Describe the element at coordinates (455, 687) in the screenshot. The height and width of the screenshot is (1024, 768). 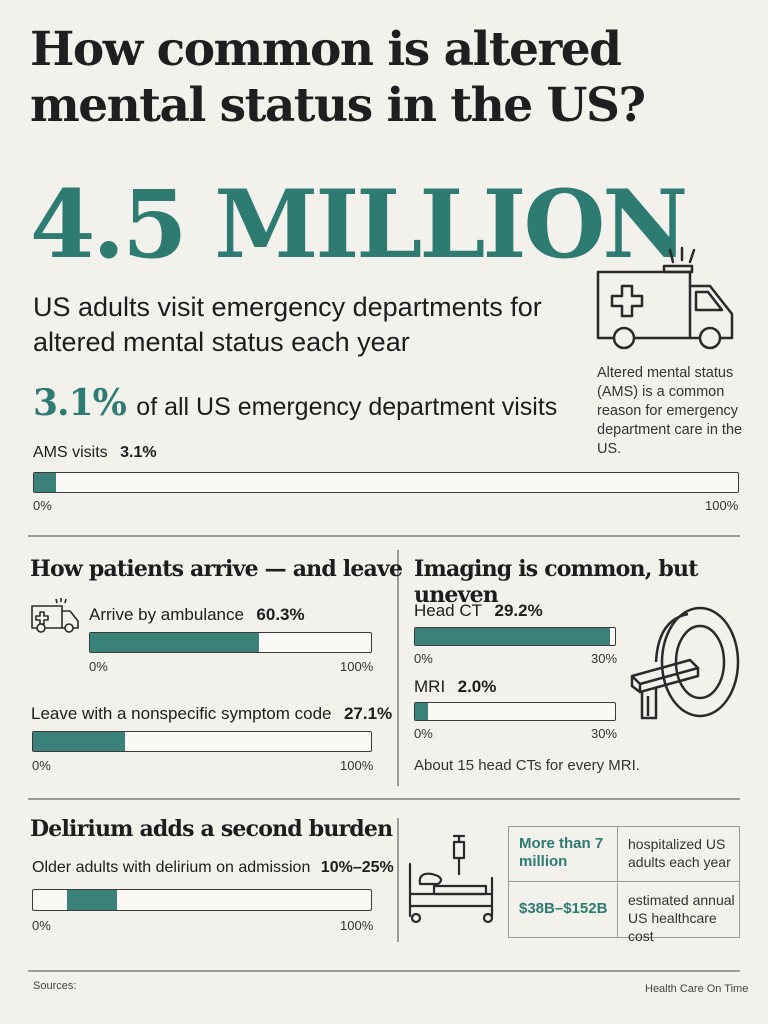
I see `mri-caption: MRI 2.0%` at that location.